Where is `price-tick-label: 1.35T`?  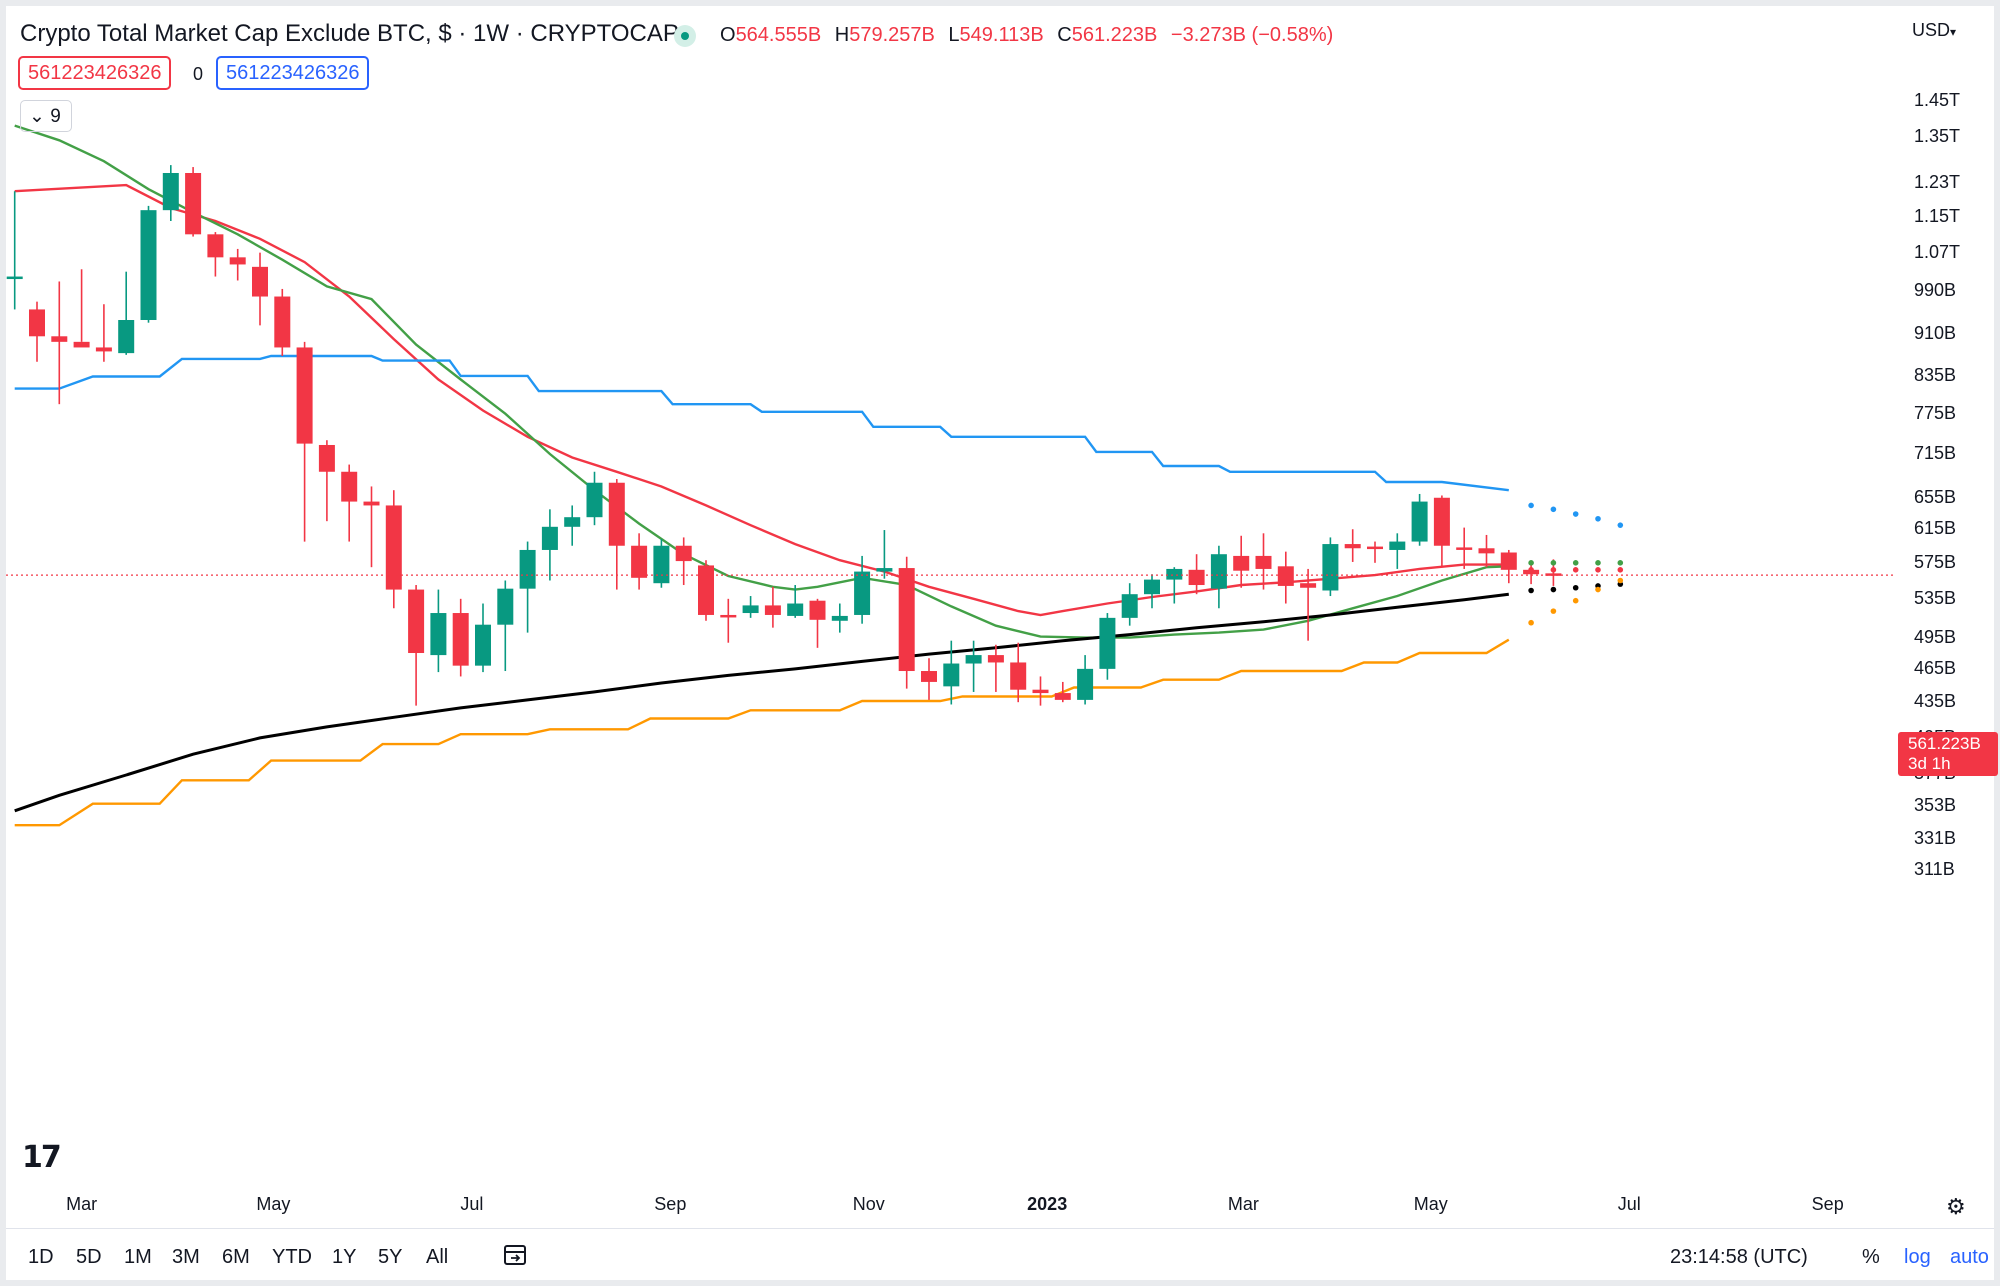 price-tick-label: 1.35T is located at coordinates (1937, 135).